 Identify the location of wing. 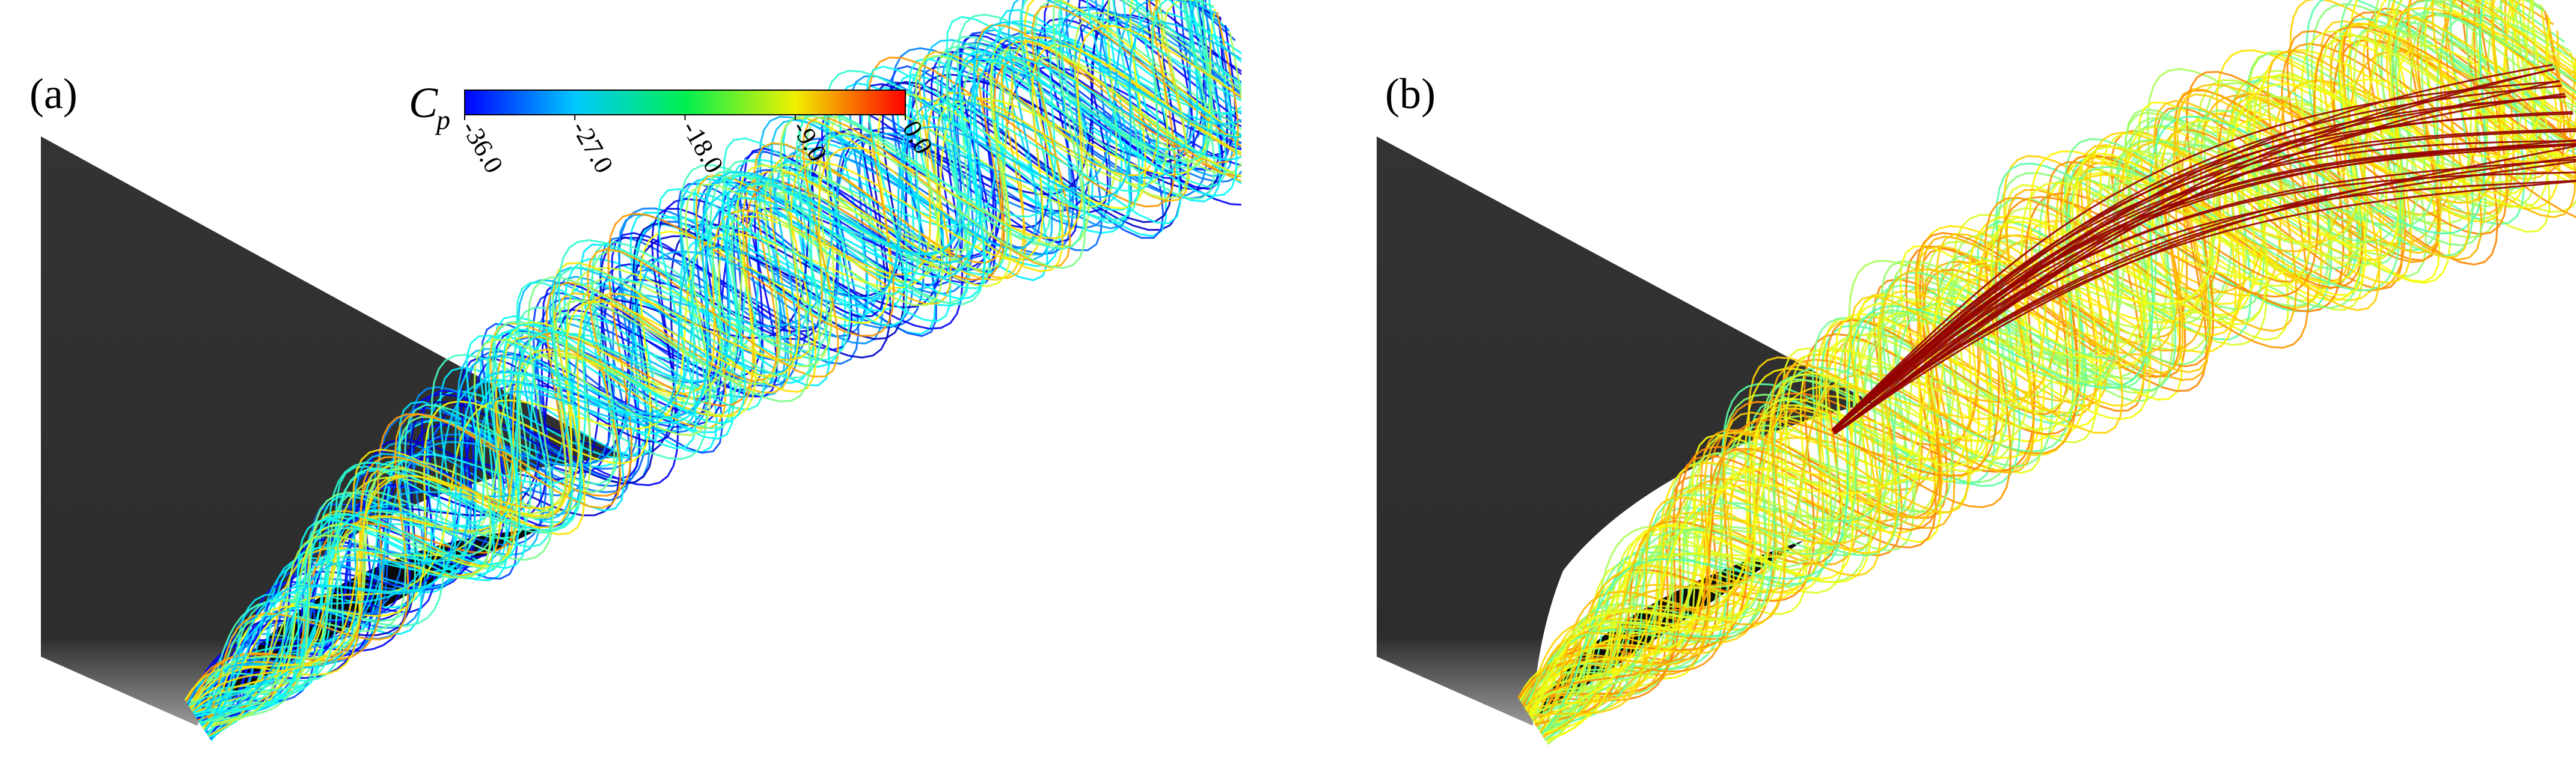
(1625, 431).